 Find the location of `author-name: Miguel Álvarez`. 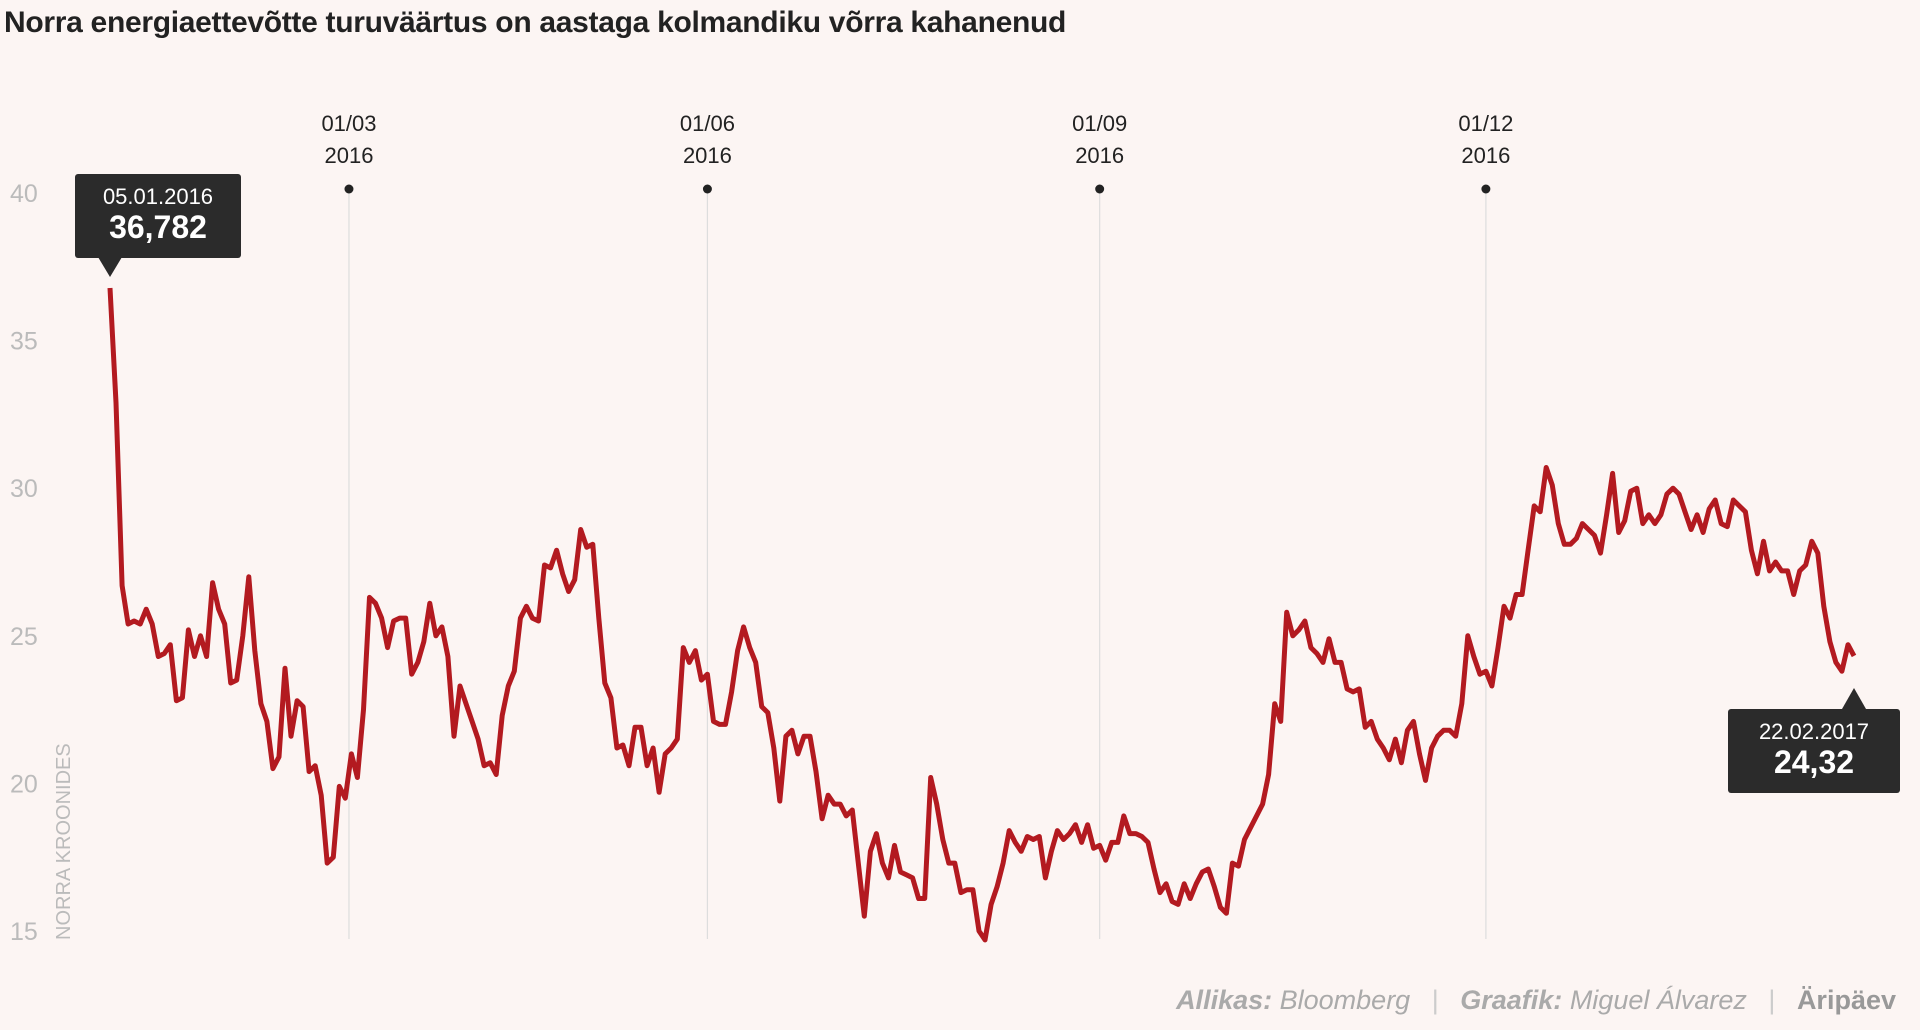

author-name: Miguel Álvarez is located at coordinates (1658, 1000).